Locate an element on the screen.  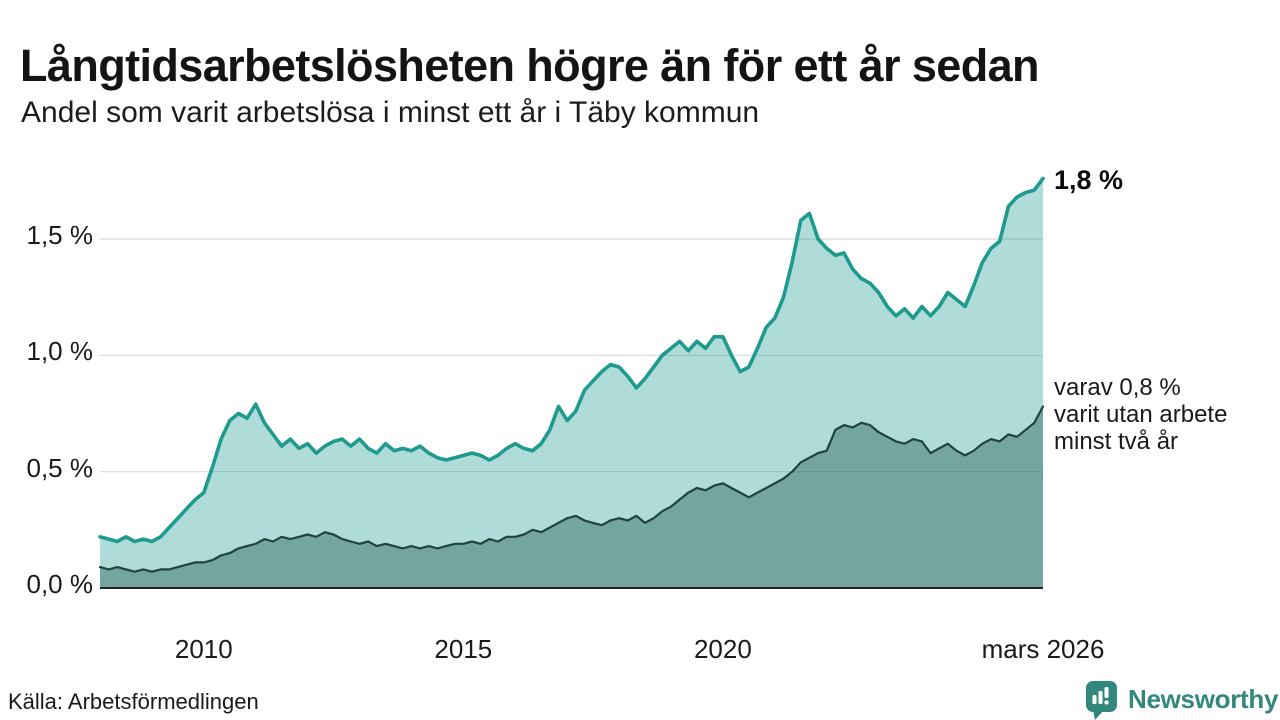
x-tick-label: 2015 is located at coordinates (463, 649).